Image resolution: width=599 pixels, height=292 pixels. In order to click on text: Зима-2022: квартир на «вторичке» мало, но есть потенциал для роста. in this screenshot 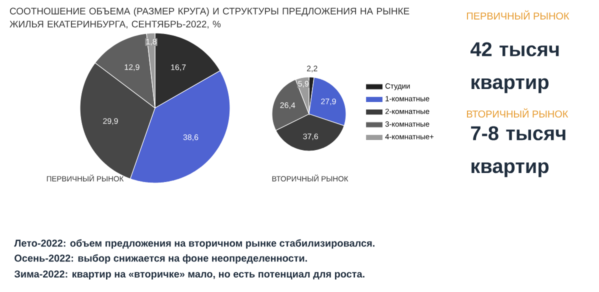, I will do `click(189, 275)`.